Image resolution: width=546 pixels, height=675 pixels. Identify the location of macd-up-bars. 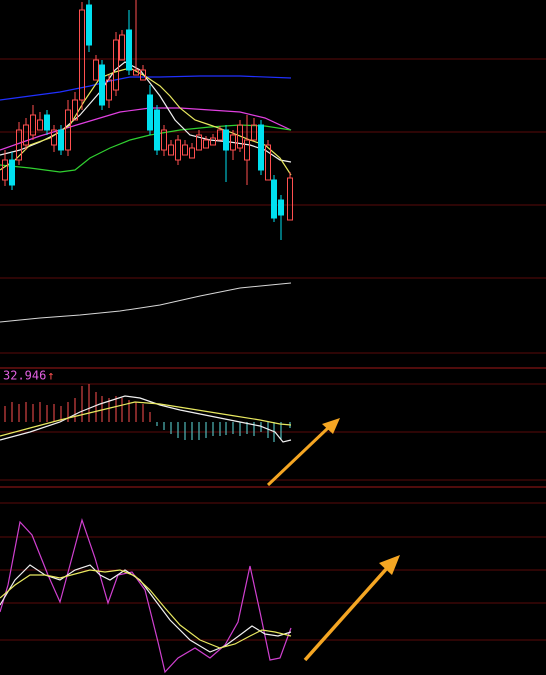
(77, 403).